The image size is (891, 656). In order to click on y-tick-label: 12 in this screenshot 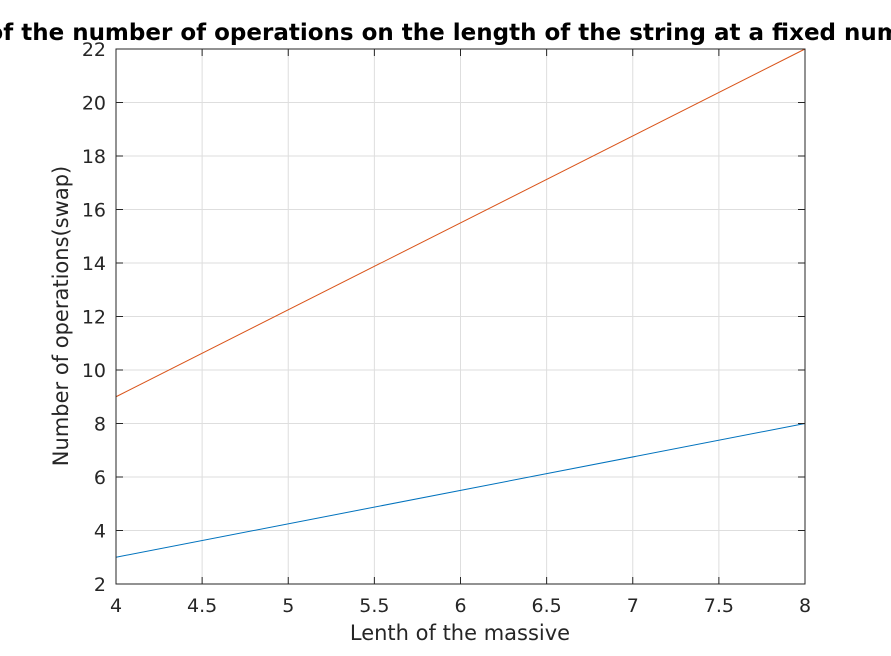, I will do `click(94, 318)`.